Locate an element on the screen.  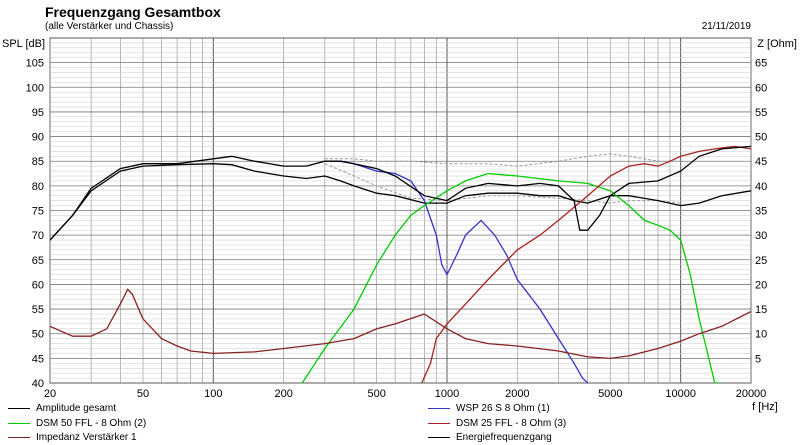
y-tick-label-left: 60 is located at coordinates (38, 285).